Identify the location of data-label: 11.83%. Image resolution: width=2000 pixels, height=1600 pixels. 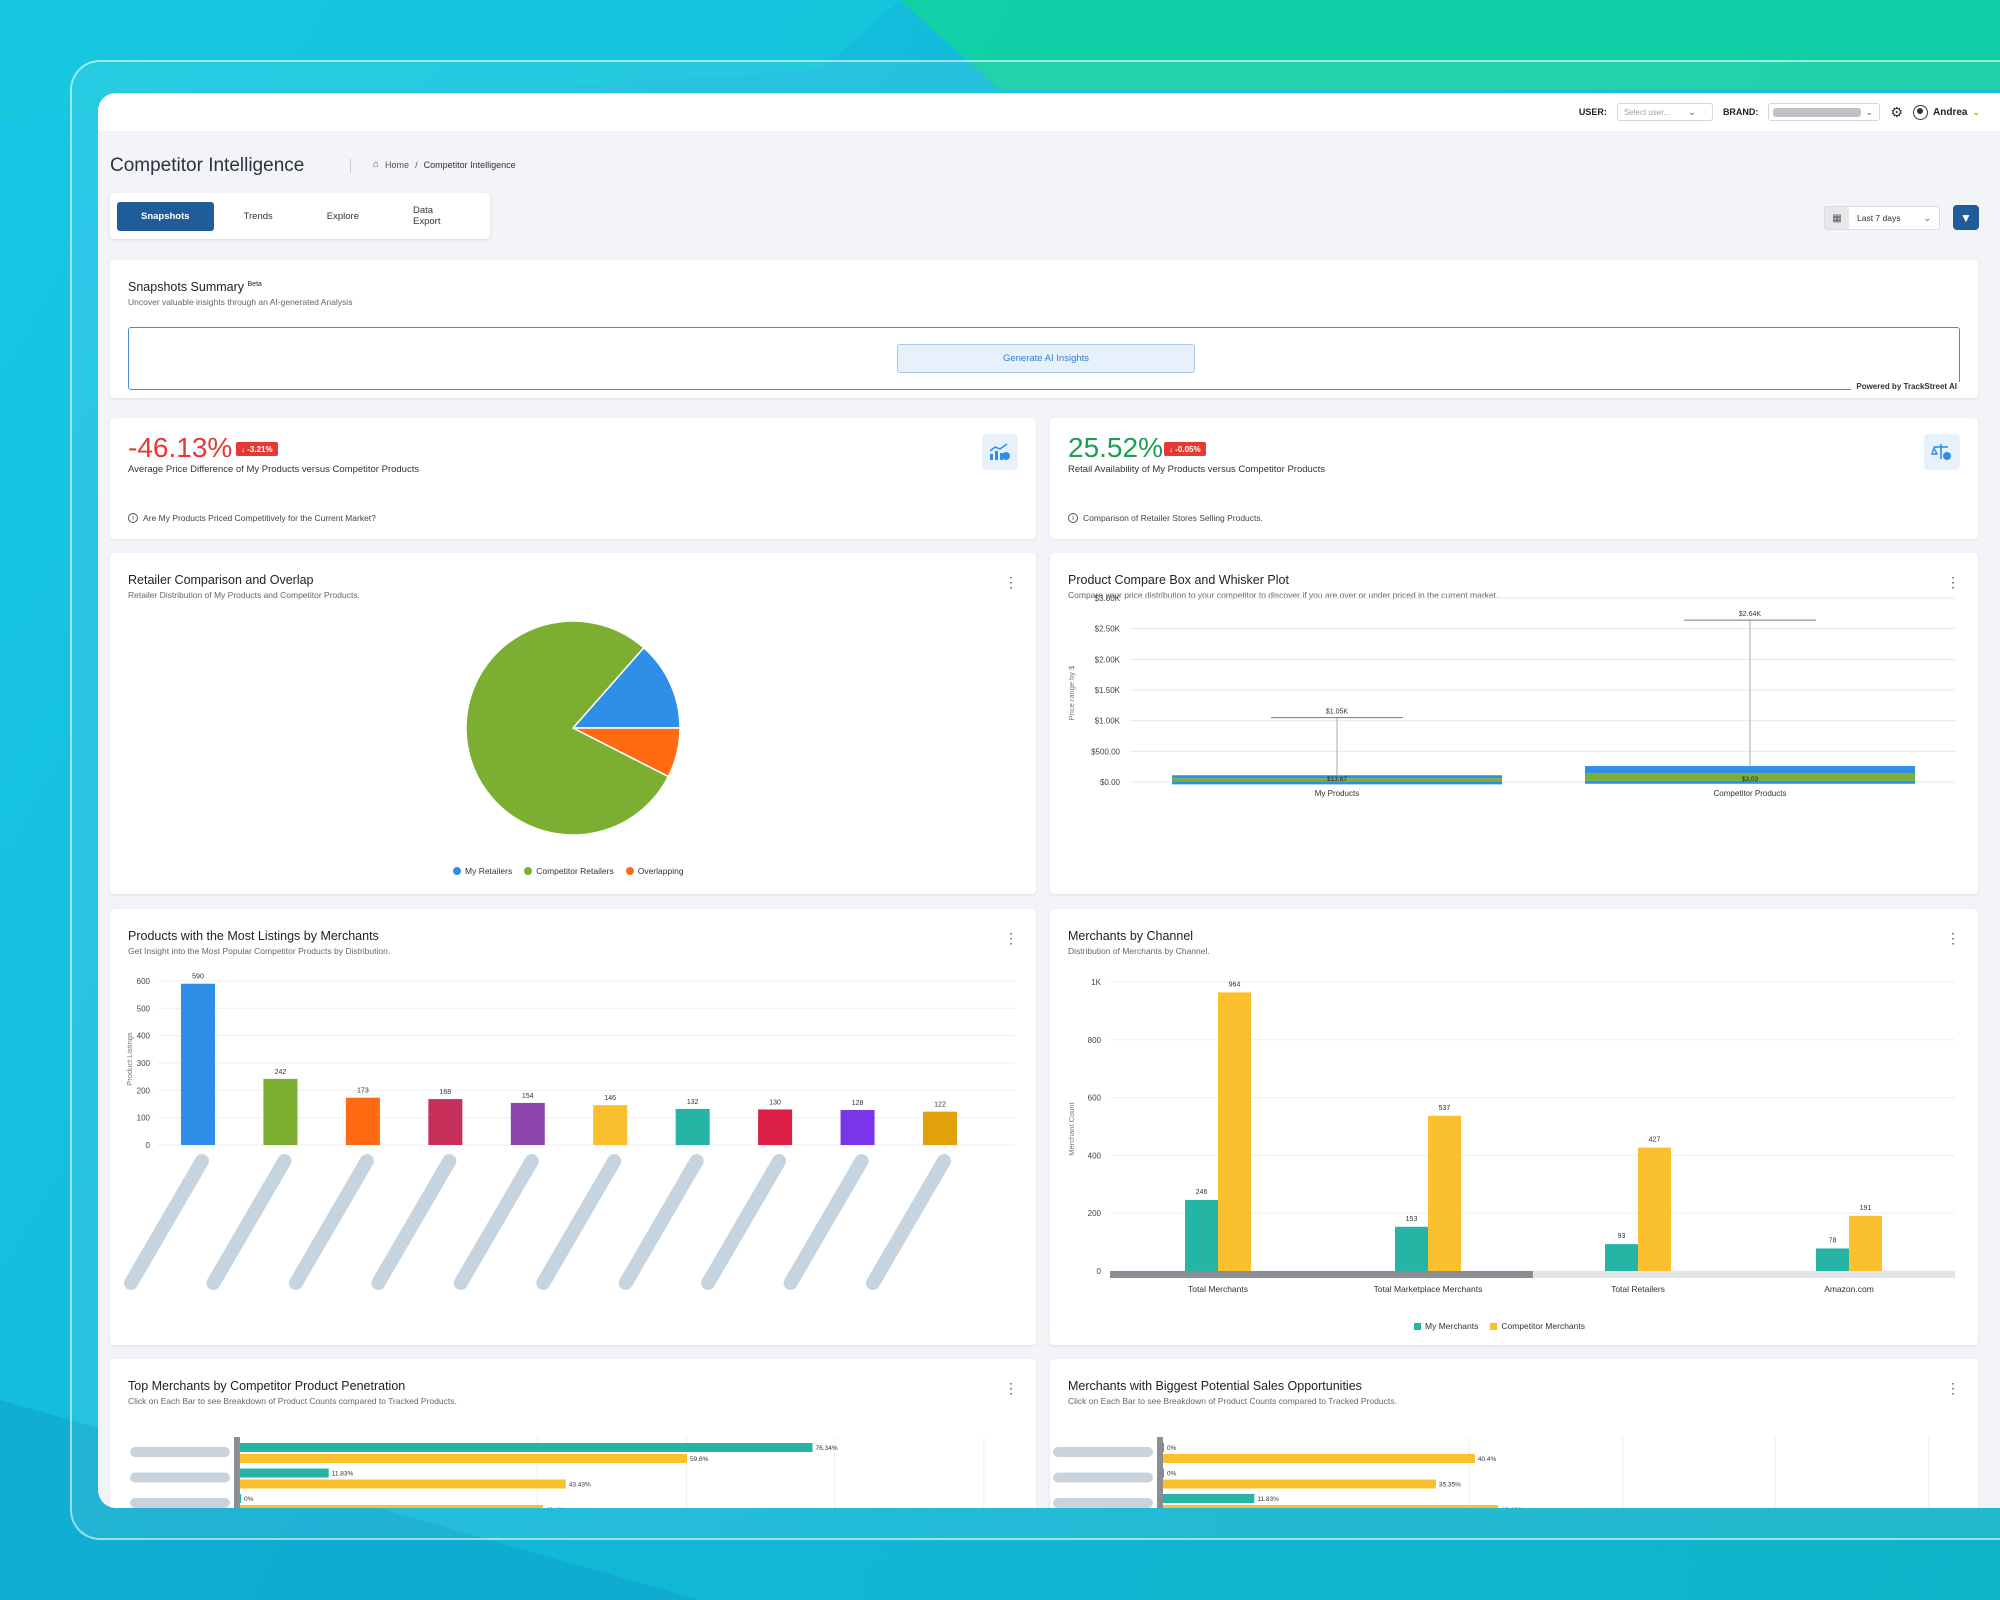
(343, 1474).